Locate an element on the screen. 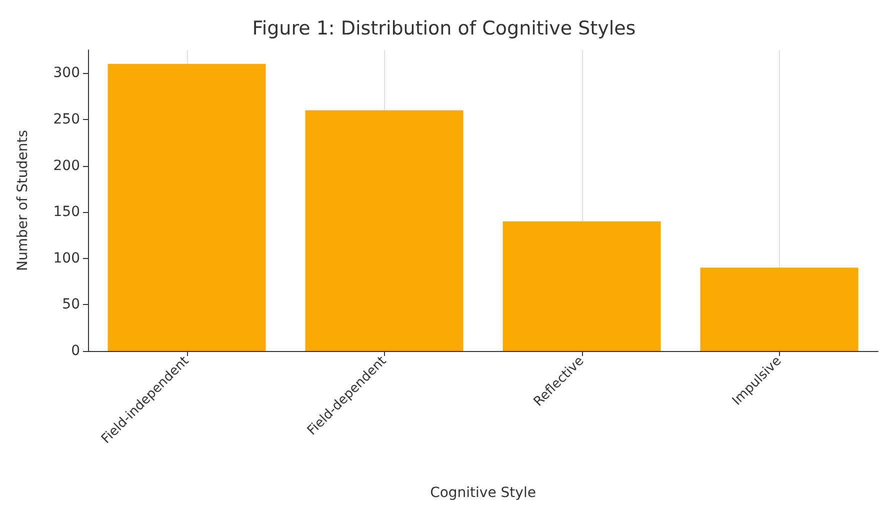 This screenshot has height=513, width=888. y-tick-label: 100 is located at coordinates (66, 258).